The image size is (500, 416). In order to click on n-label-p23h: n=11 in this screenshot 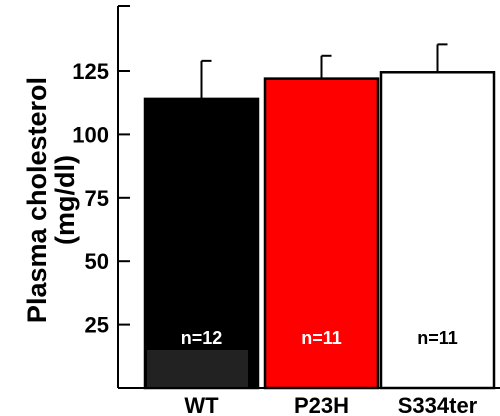, I will do `click(321, 338)`.